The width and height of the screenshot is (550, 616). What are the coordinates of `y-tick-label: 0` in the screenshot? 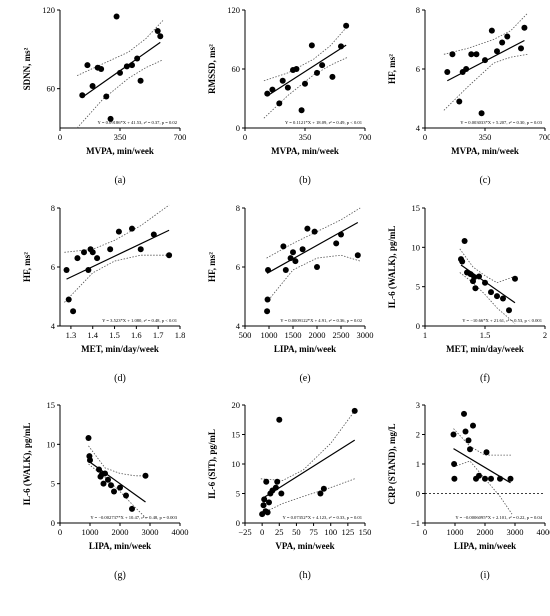 It's located at (238, 523).